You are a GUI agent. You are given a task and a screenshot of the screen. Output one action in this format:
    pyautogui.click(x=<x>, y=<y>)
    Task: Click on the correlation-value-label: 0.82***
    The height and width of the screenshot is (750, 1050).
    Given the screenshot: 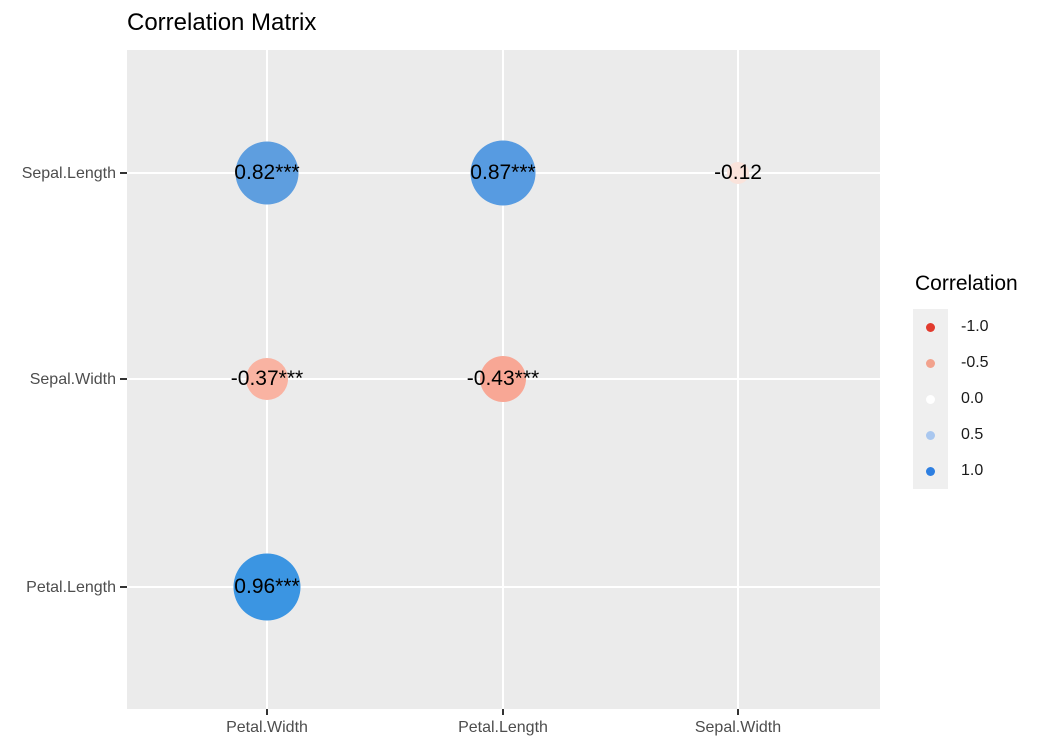 What is the action you would take?
    pyautogui.click(x=267, y=172)
    